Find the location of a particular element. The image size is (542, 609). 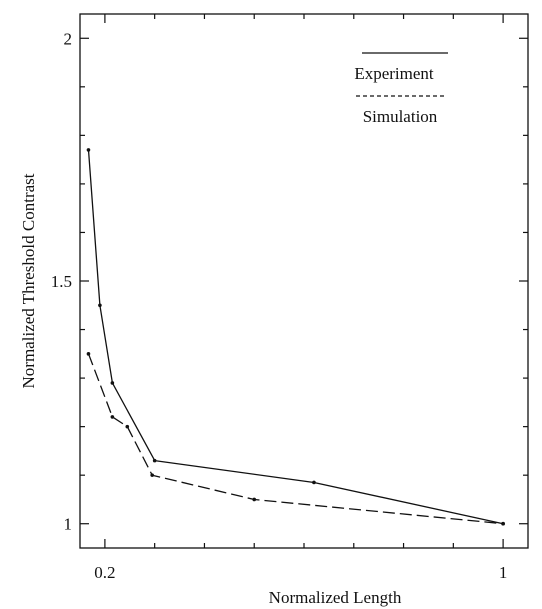

legend: Experiment Simulation is located at coordinates (401, 89).